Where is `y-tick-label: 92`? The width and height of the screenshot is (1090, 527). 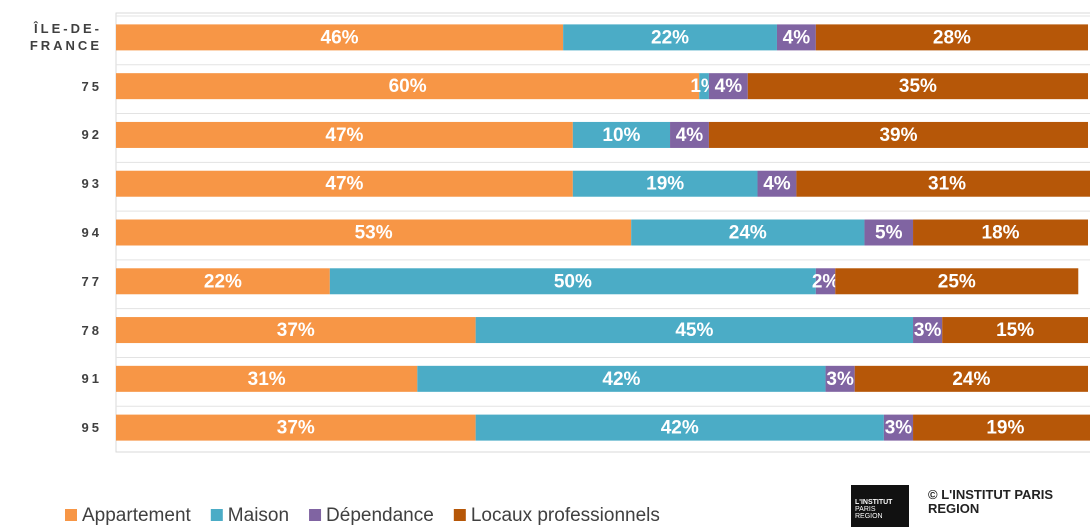 y-tick-label: 92 is located at coordinates (91, 135).